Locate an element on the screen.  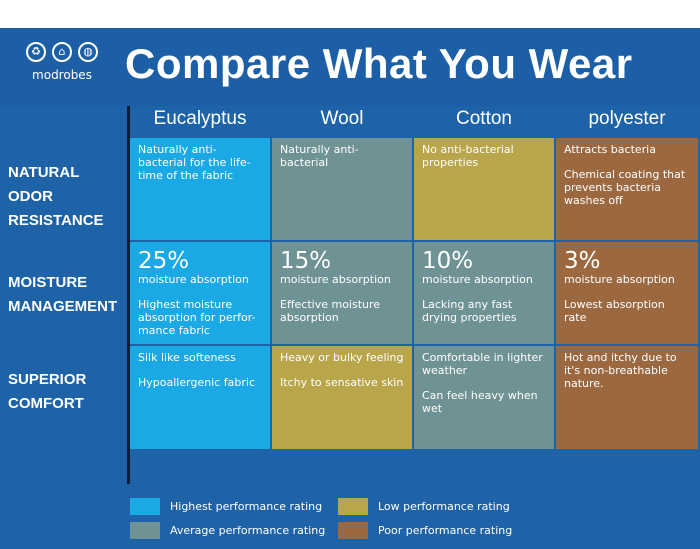
legend-swatch-low is located at coordinates (353, 506).